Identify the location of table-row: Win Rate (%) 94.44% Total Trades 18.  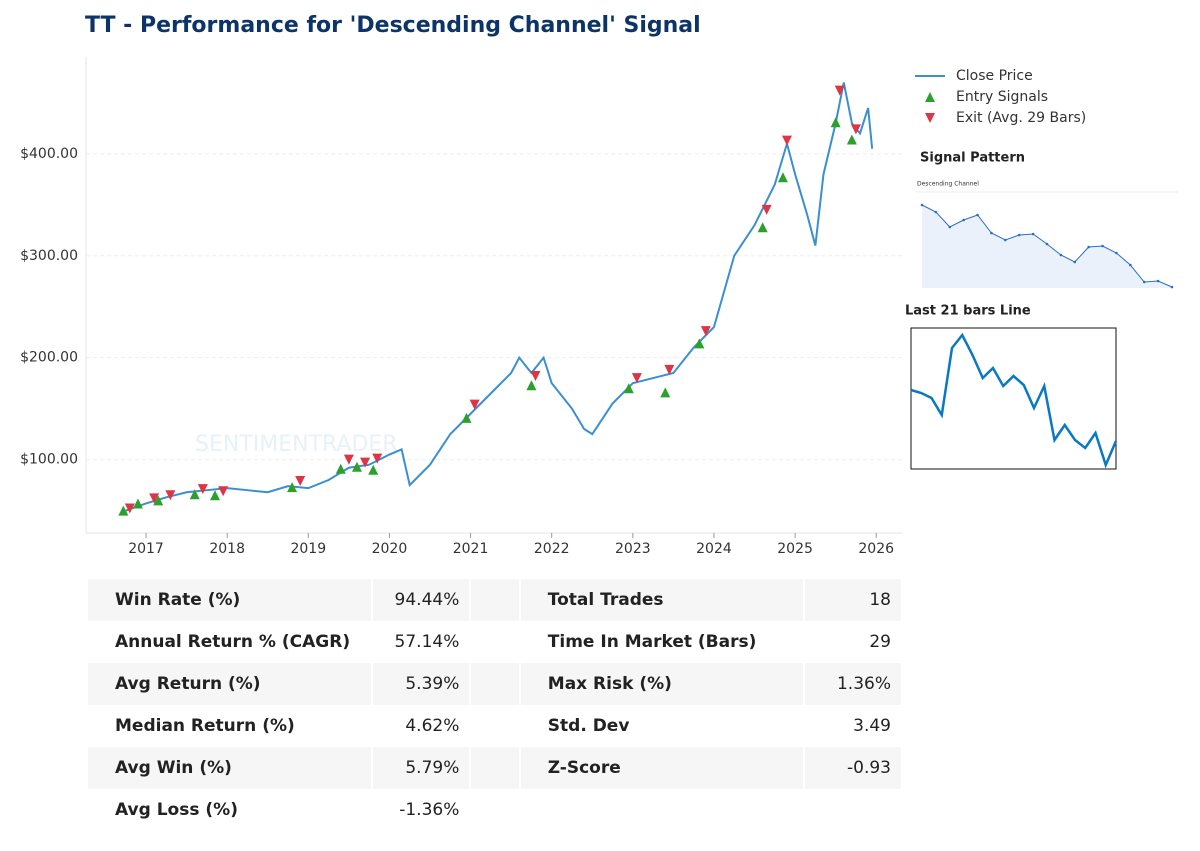
(494, 600).